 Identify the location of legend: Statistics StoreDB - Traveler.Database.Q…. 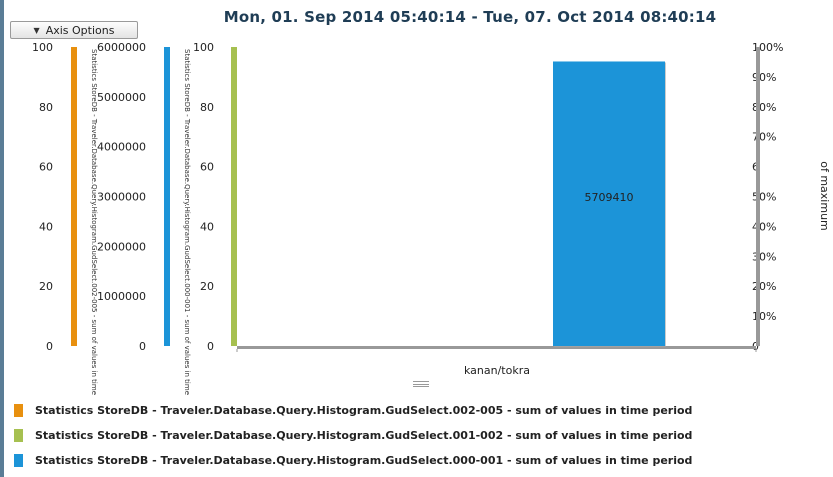
(353, 435).